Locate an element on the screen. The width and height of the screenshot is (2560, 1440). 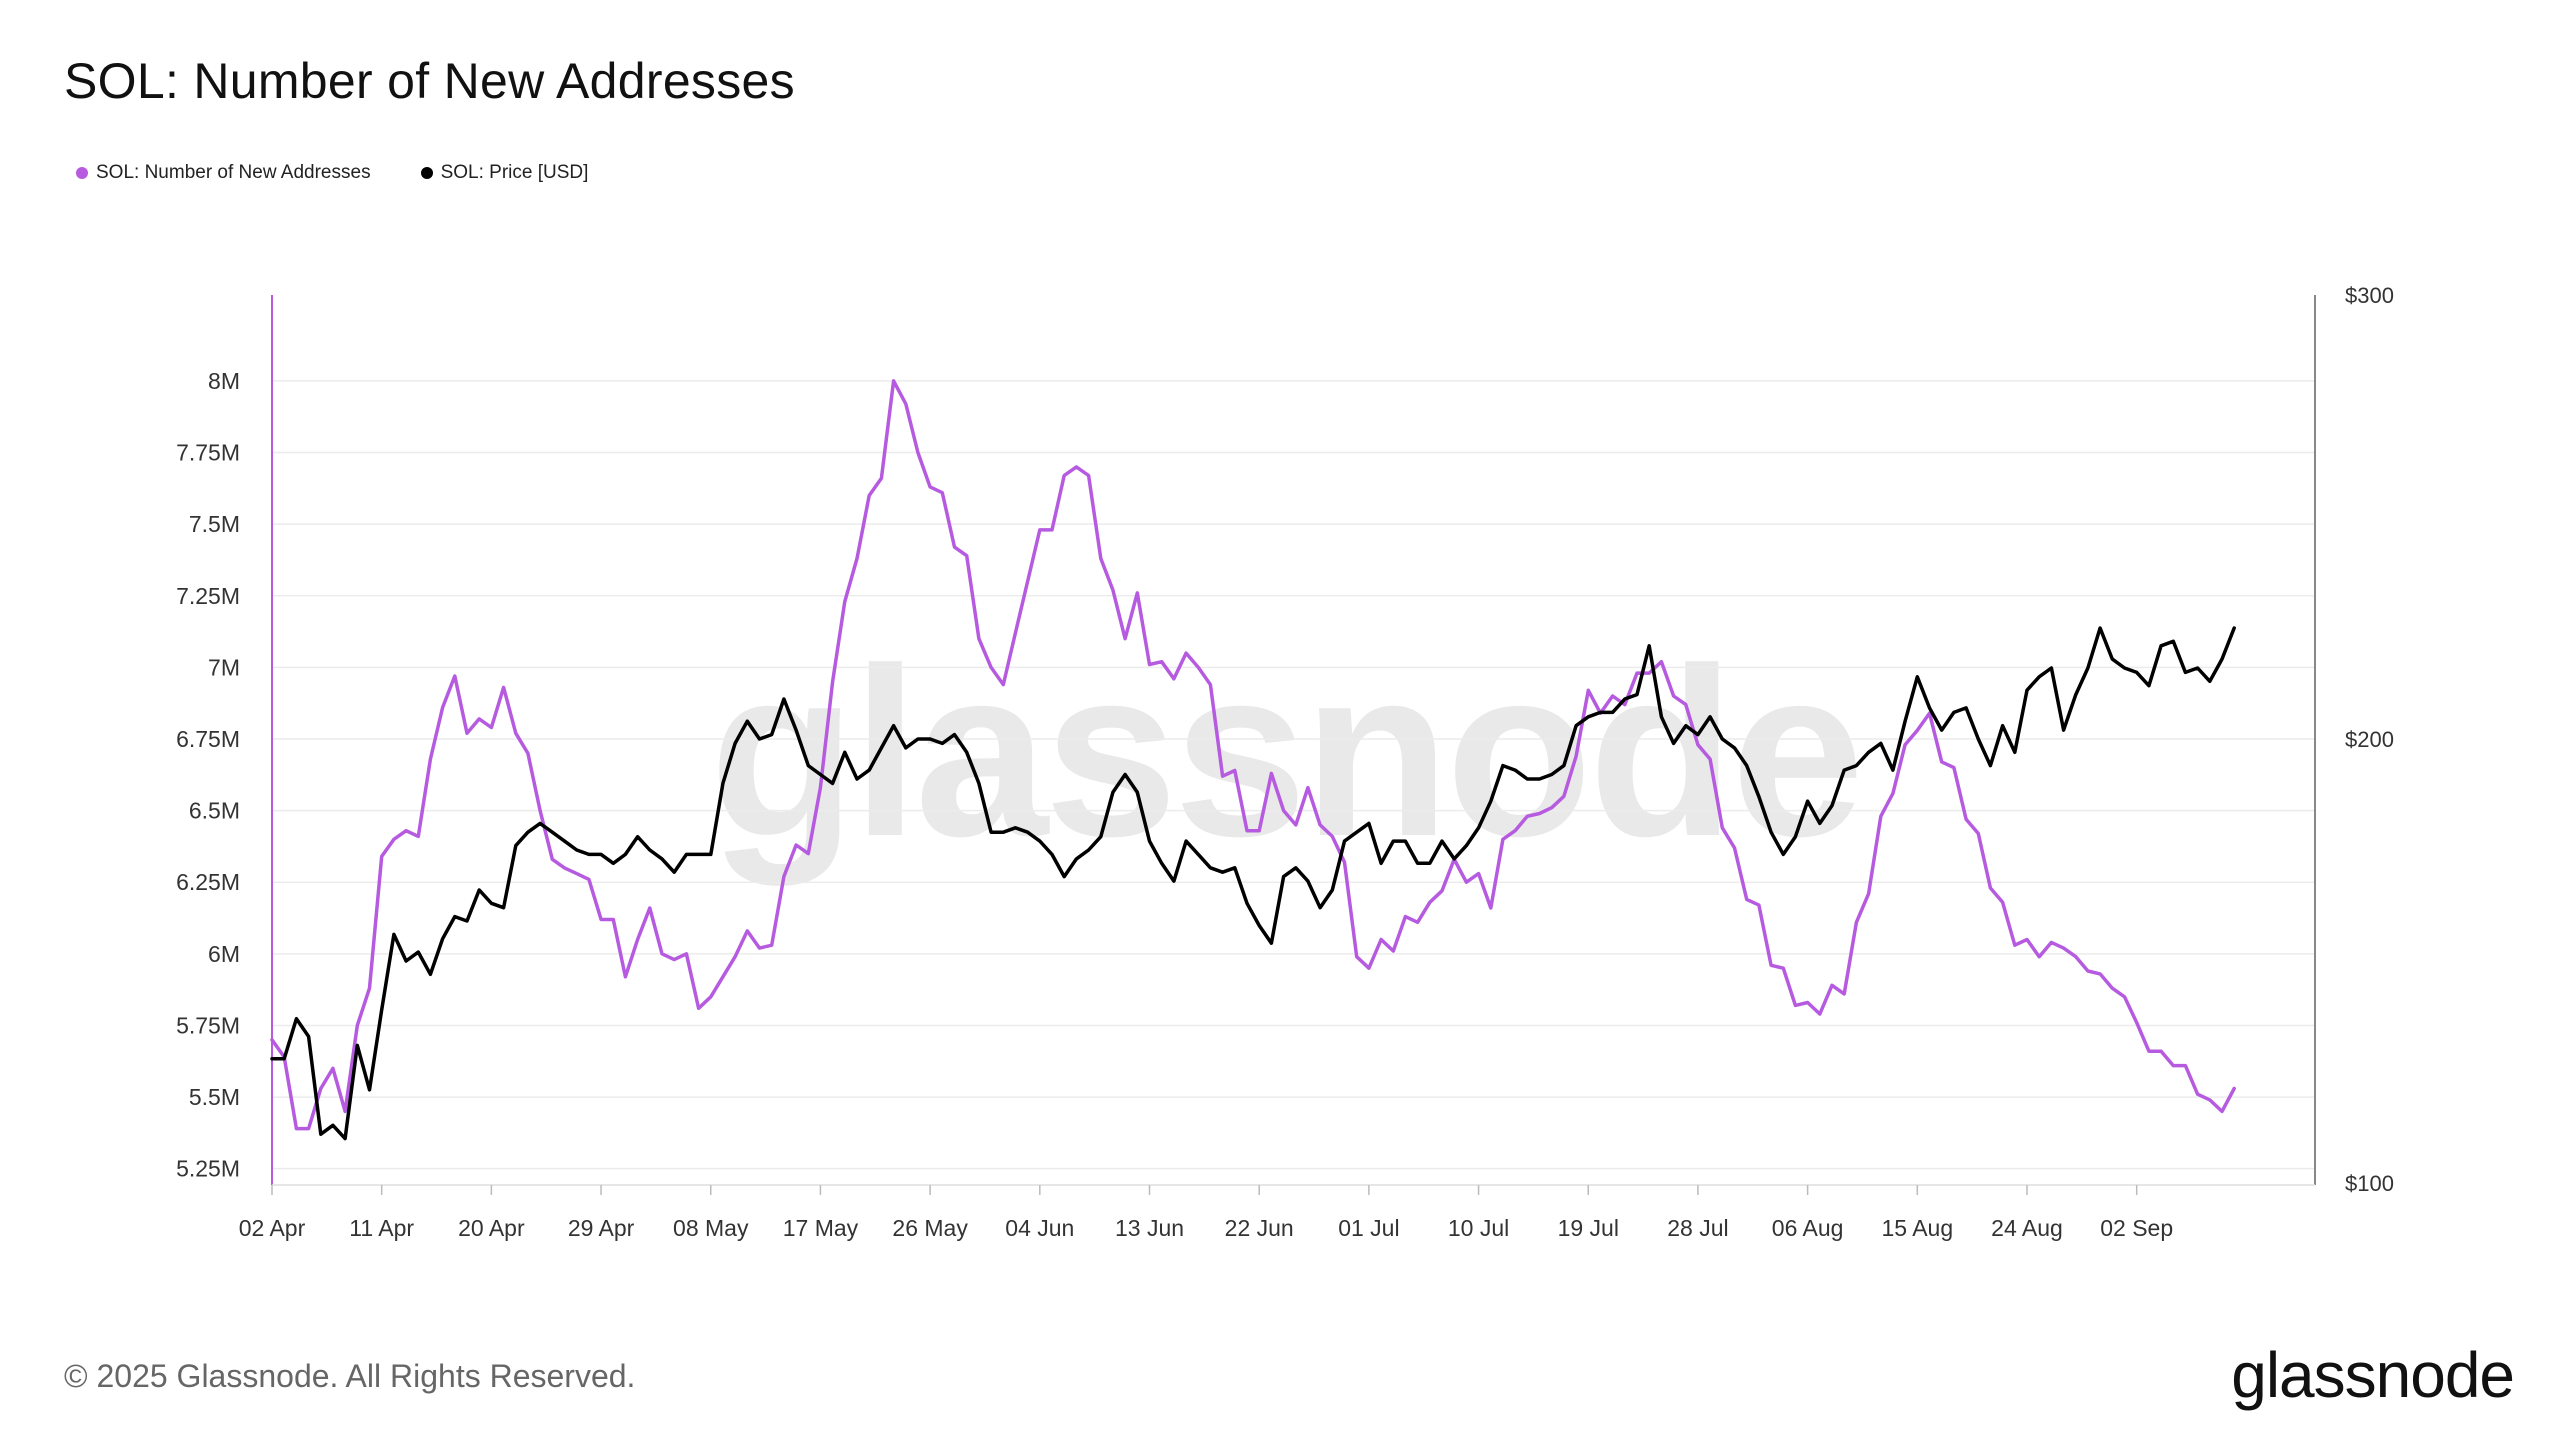
y-left-tick-label: 5.5M is located at coordinates (214, 1097).